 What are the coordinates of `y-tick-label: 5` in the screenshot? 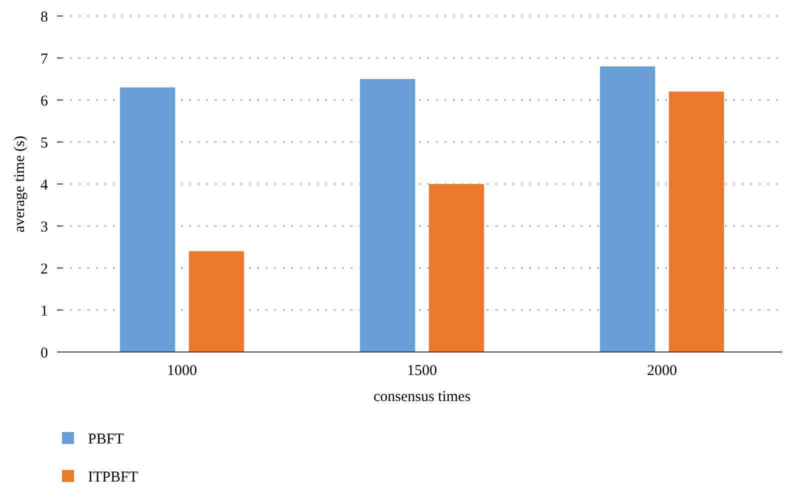 It's located at (44, 143).